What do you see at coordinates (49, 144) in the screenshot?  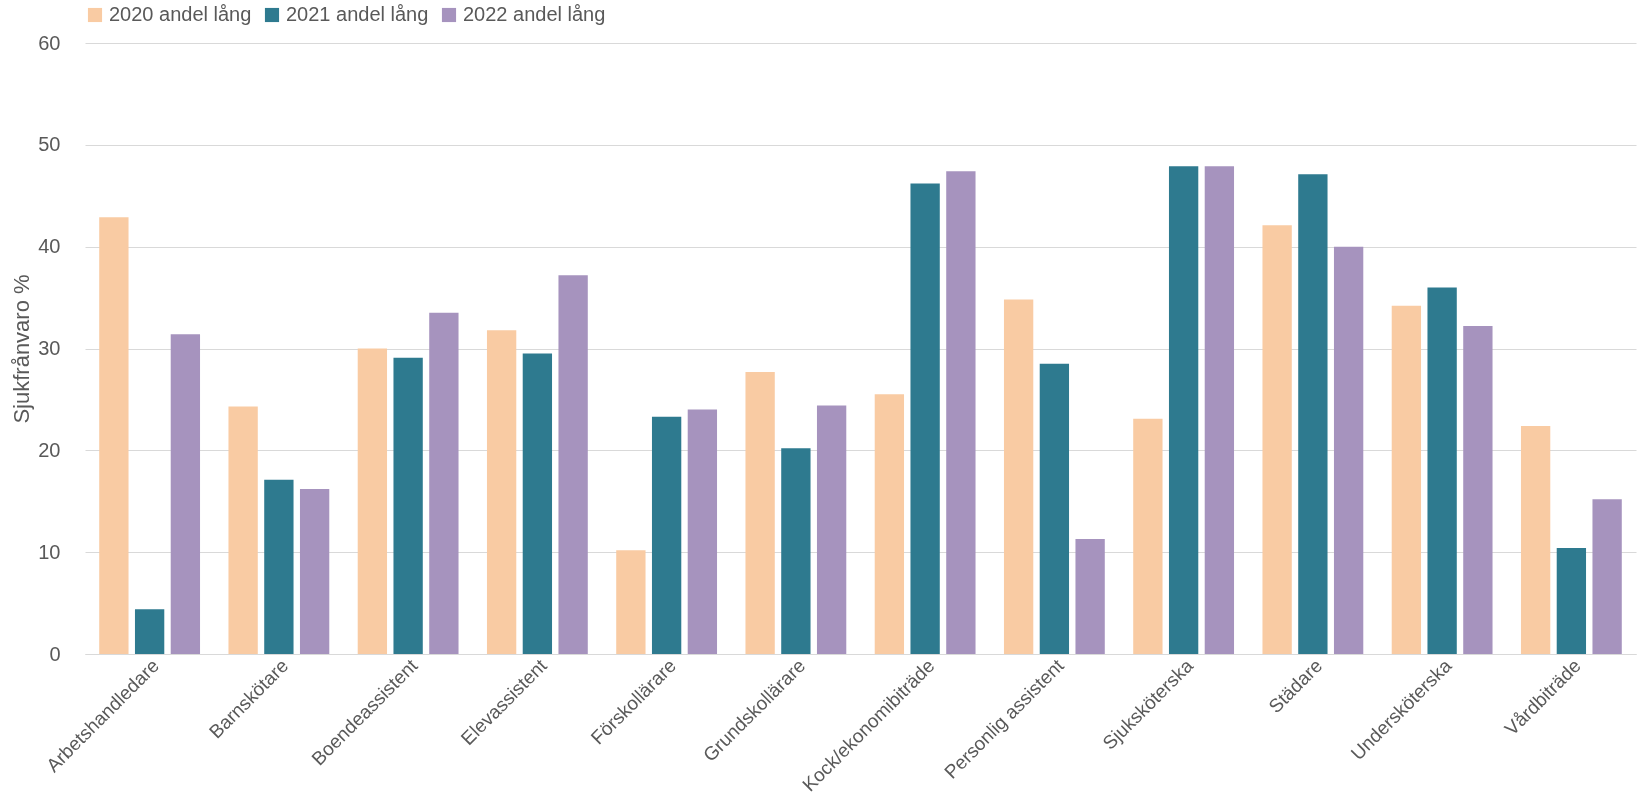 I see `y-tick-label: 50` at bounding box center [49, 144].